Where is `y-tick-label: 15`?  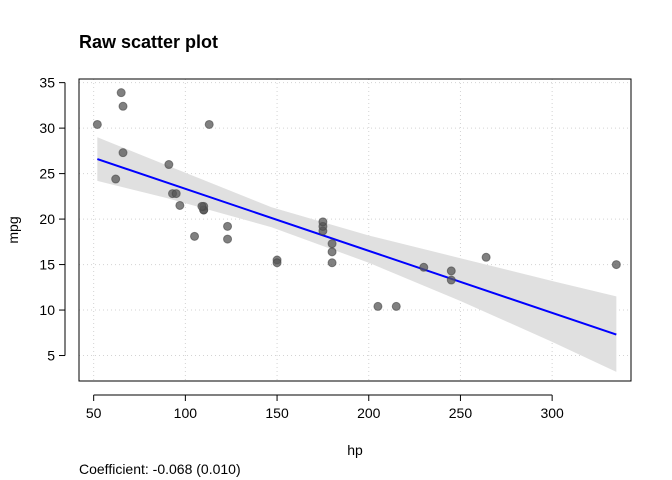
y-tick-label: 15 is located at coordinates (47, 265).